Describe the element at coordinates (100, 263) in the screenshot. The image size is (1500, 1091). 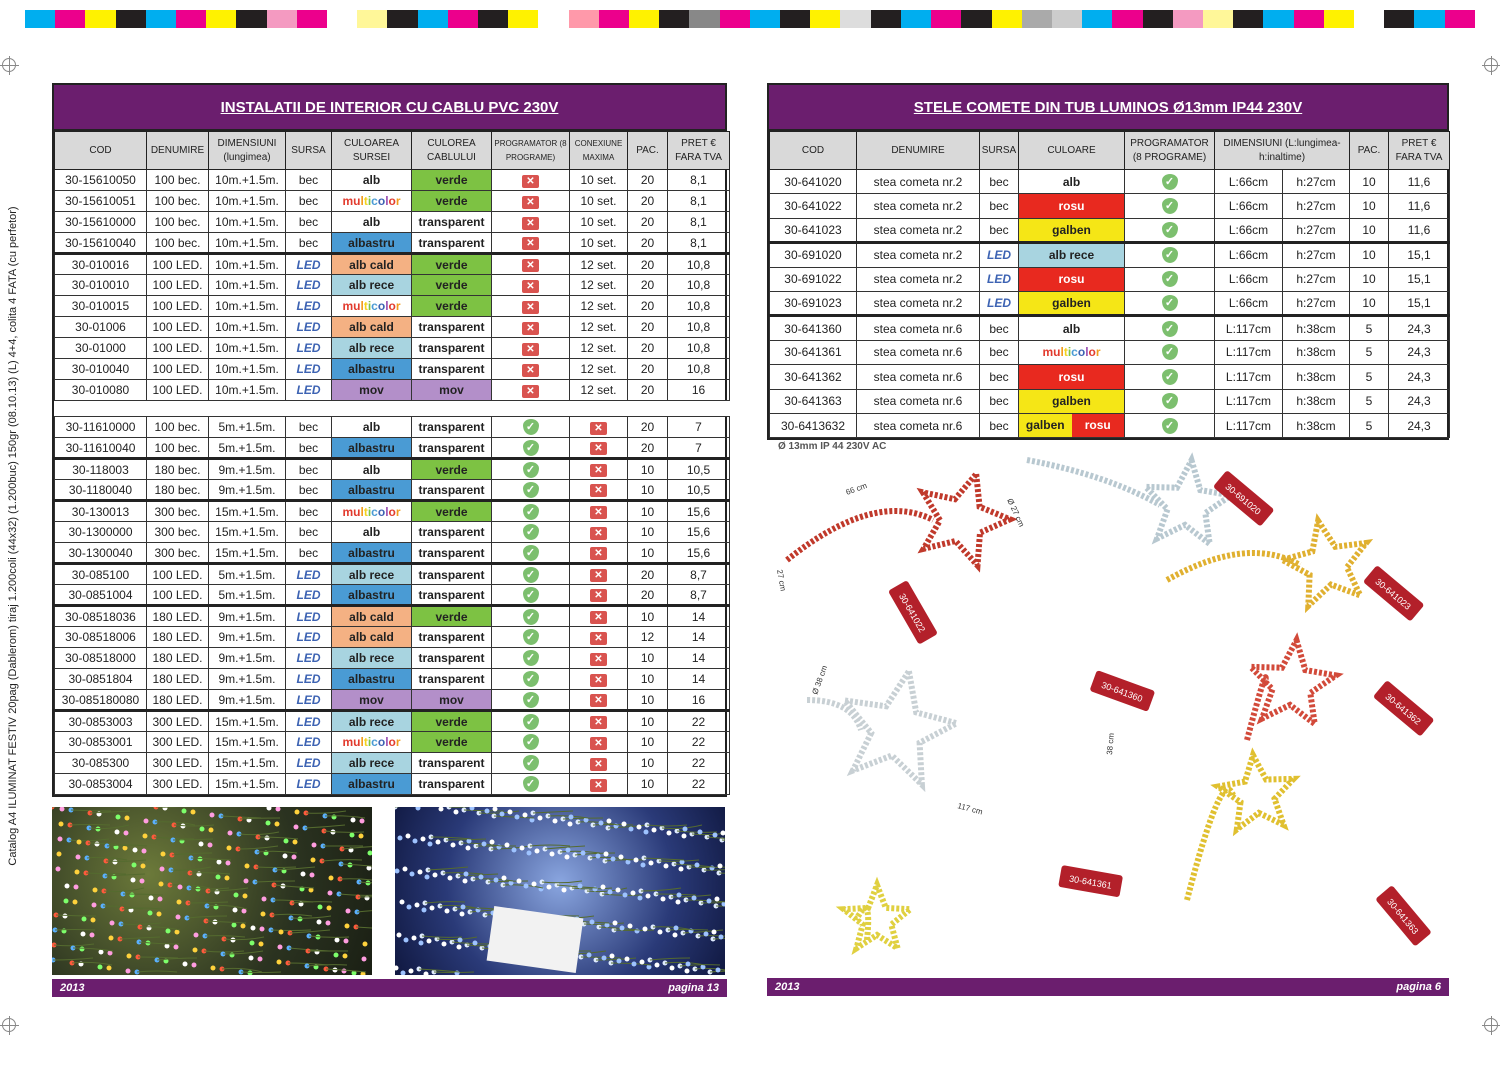
I see `cell-0: 30-010016` at that location.